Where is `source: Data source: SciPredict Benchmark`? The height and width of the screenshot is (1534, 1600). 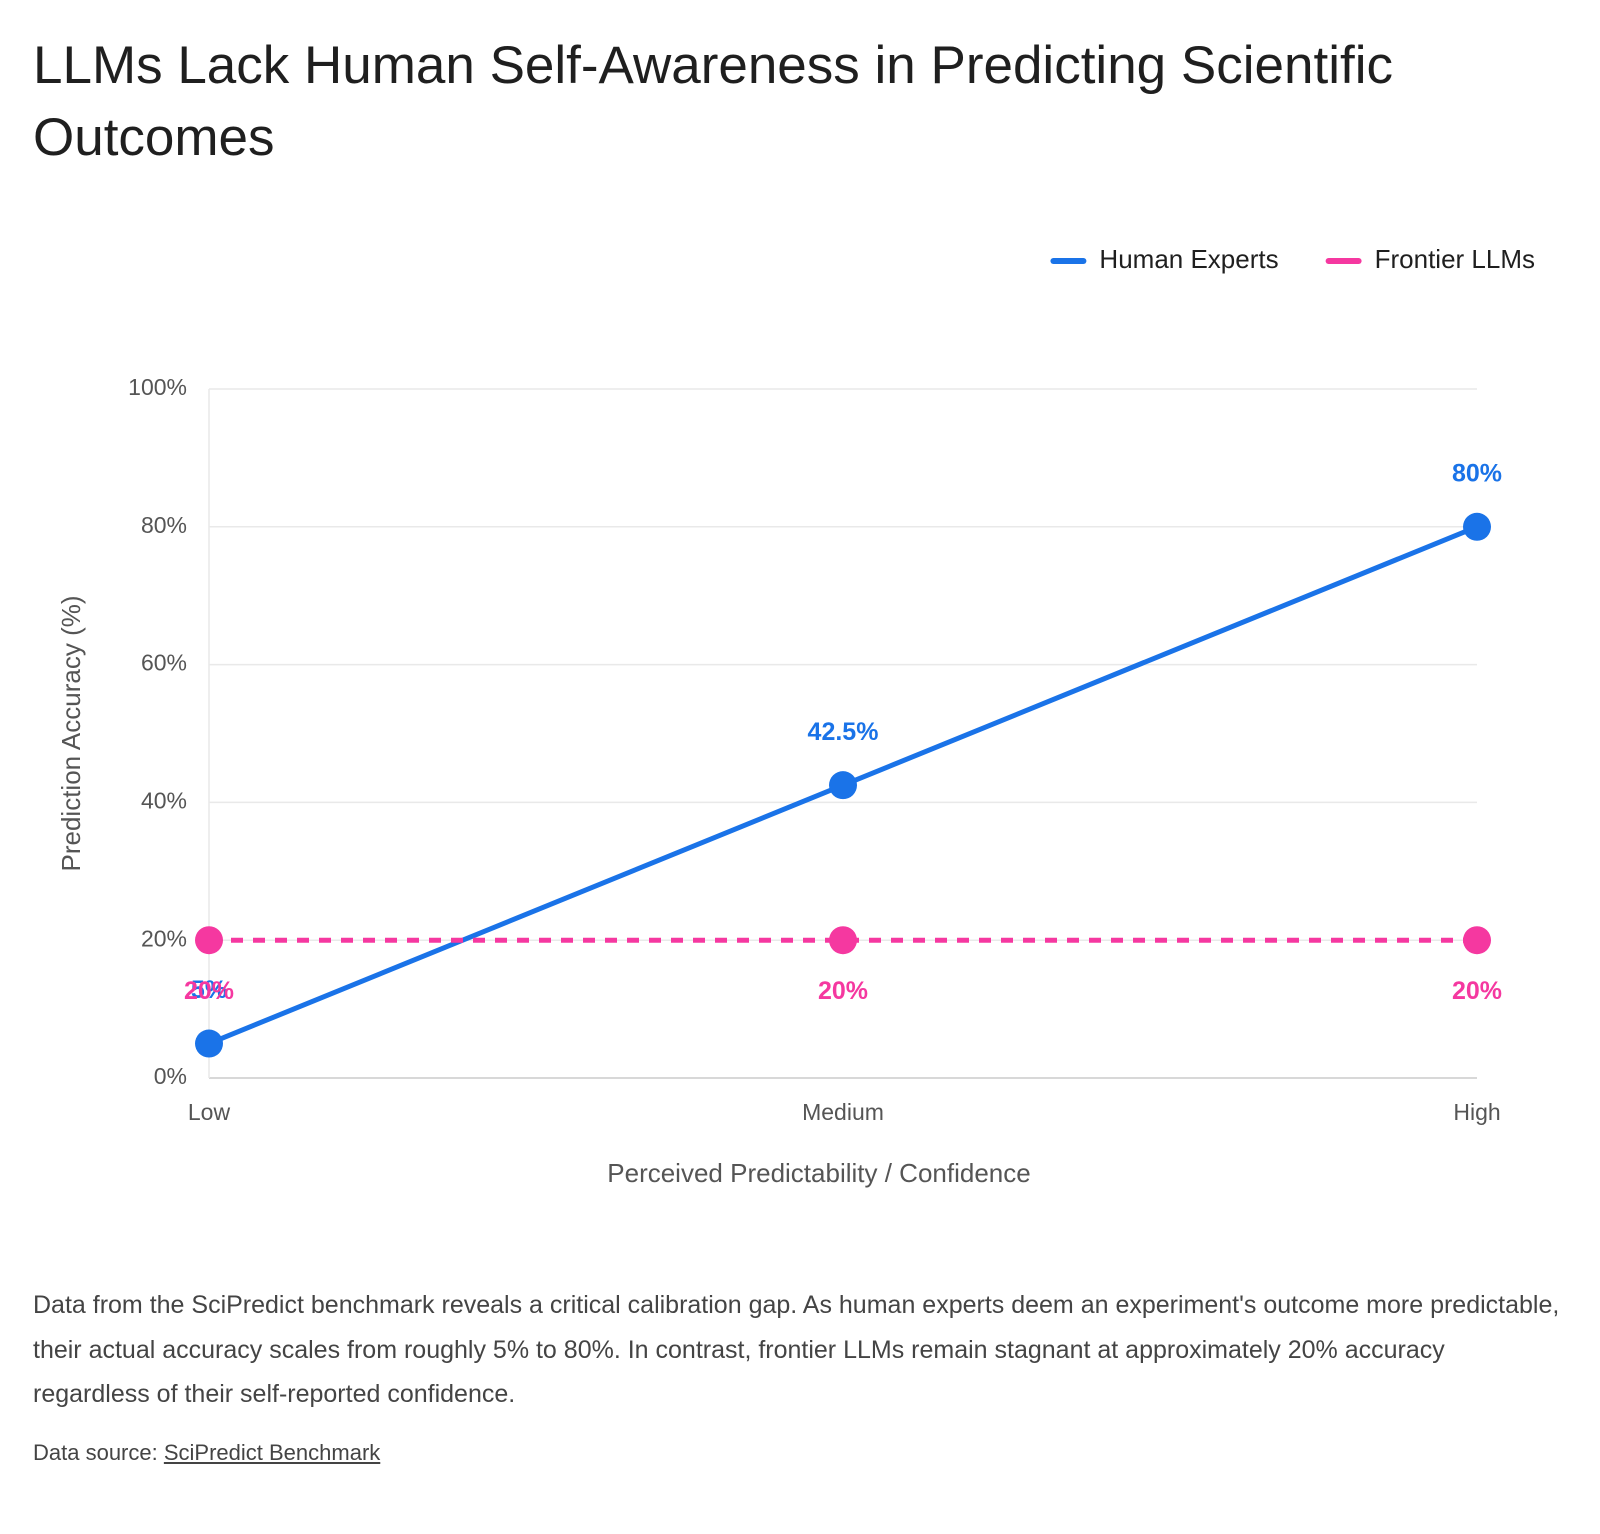 source: Data source: SciPredict Benchmark is located at coordinates (206, 1453).